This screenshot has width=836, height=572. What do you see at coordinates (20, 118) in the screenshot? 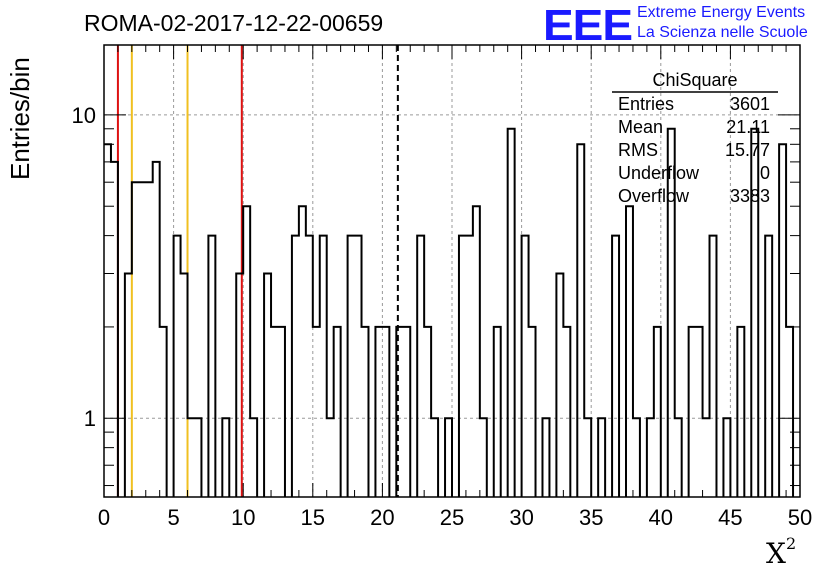
I see `y-axis-label: Entries/bin` at bounding box center [20, 118].